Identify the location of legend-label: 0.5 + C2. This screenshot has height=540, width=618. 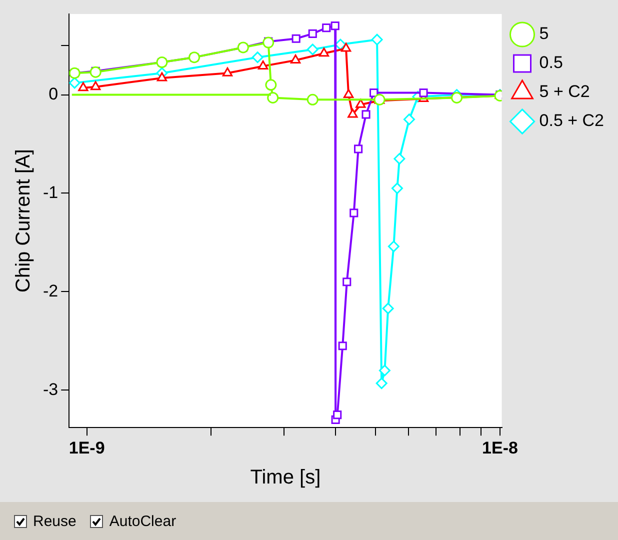
(571, 120).